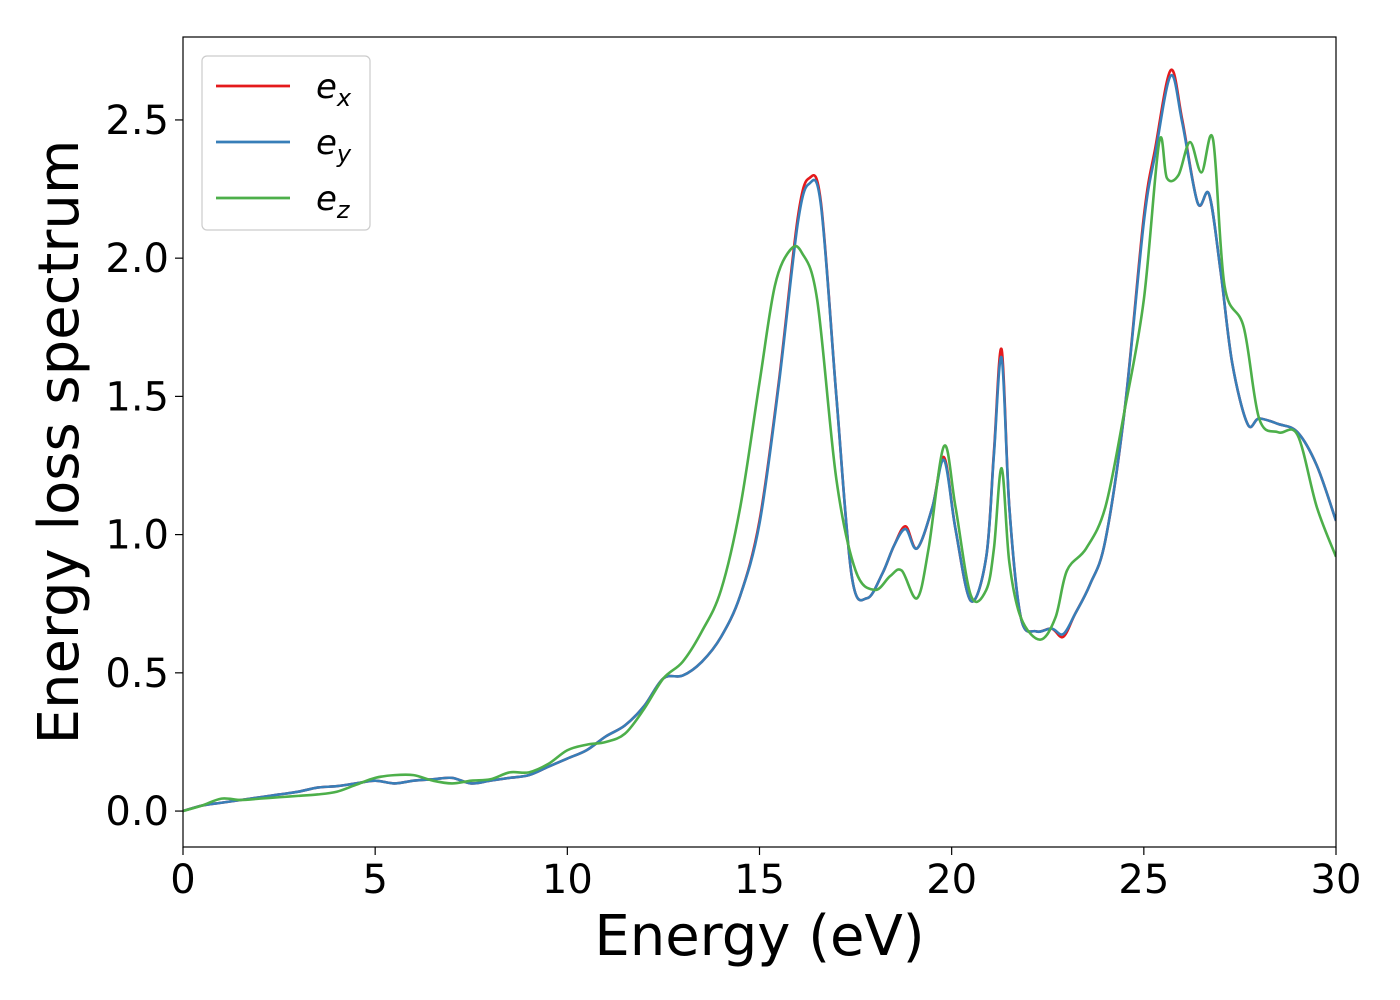 Image resolution: width=1400 pixels, height=1000 pixels. What do you see at coordinates (137, 397) in the screenshot?
I see `y-tick-label: 1.5` at bounding box center [137, 397].